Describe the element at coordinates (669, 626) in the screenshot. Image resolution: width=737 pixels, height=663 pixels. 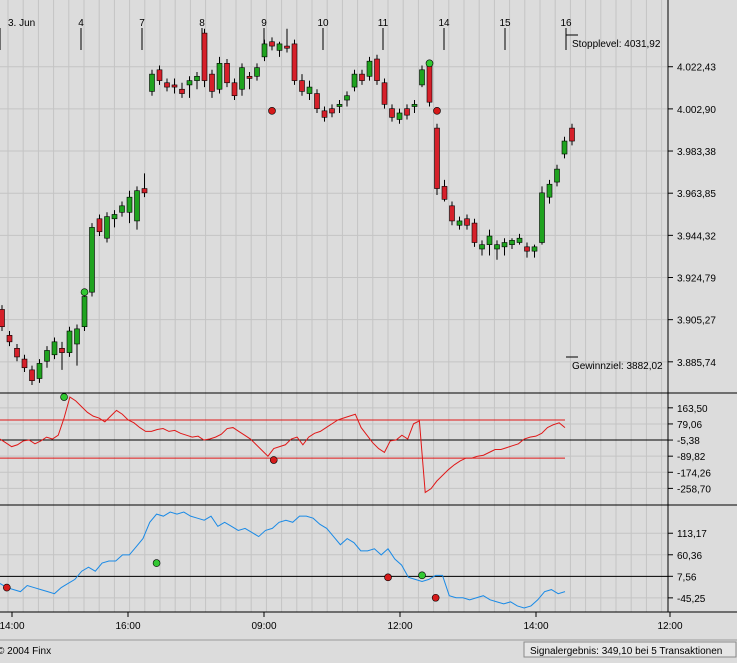
I see `x-tick-label: 12:00` at that location.